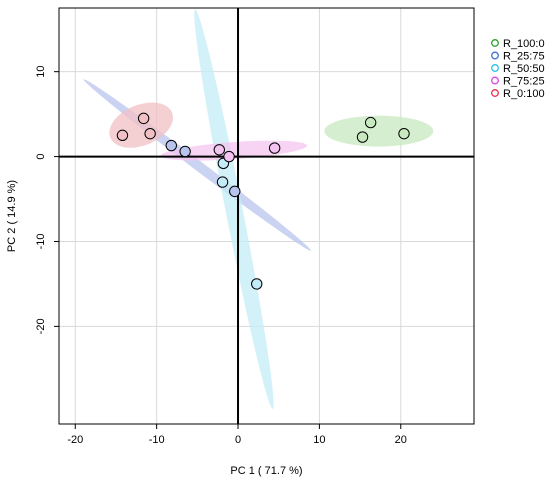  I want to click on legend-label: R_25:75, so click(524, 57).